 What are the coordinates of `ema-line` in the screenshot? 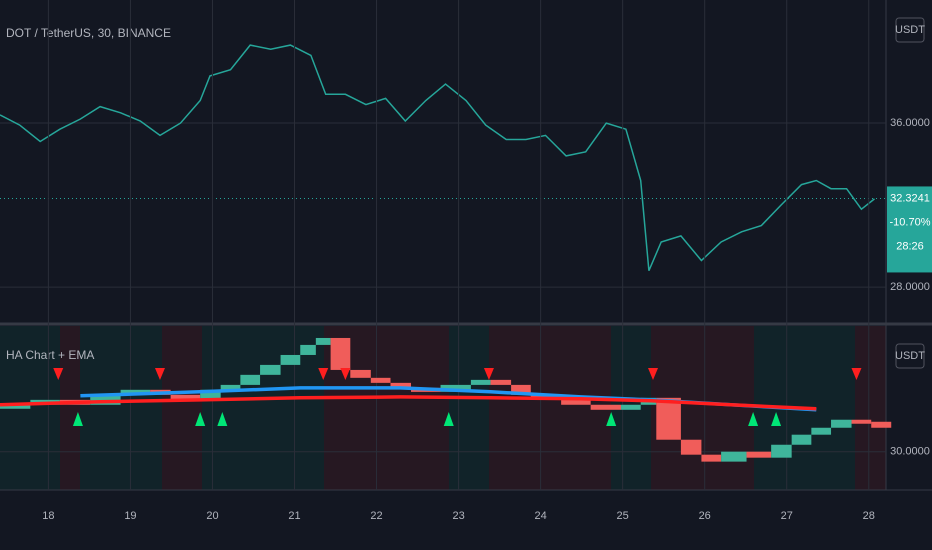 It's located at (408, 403).